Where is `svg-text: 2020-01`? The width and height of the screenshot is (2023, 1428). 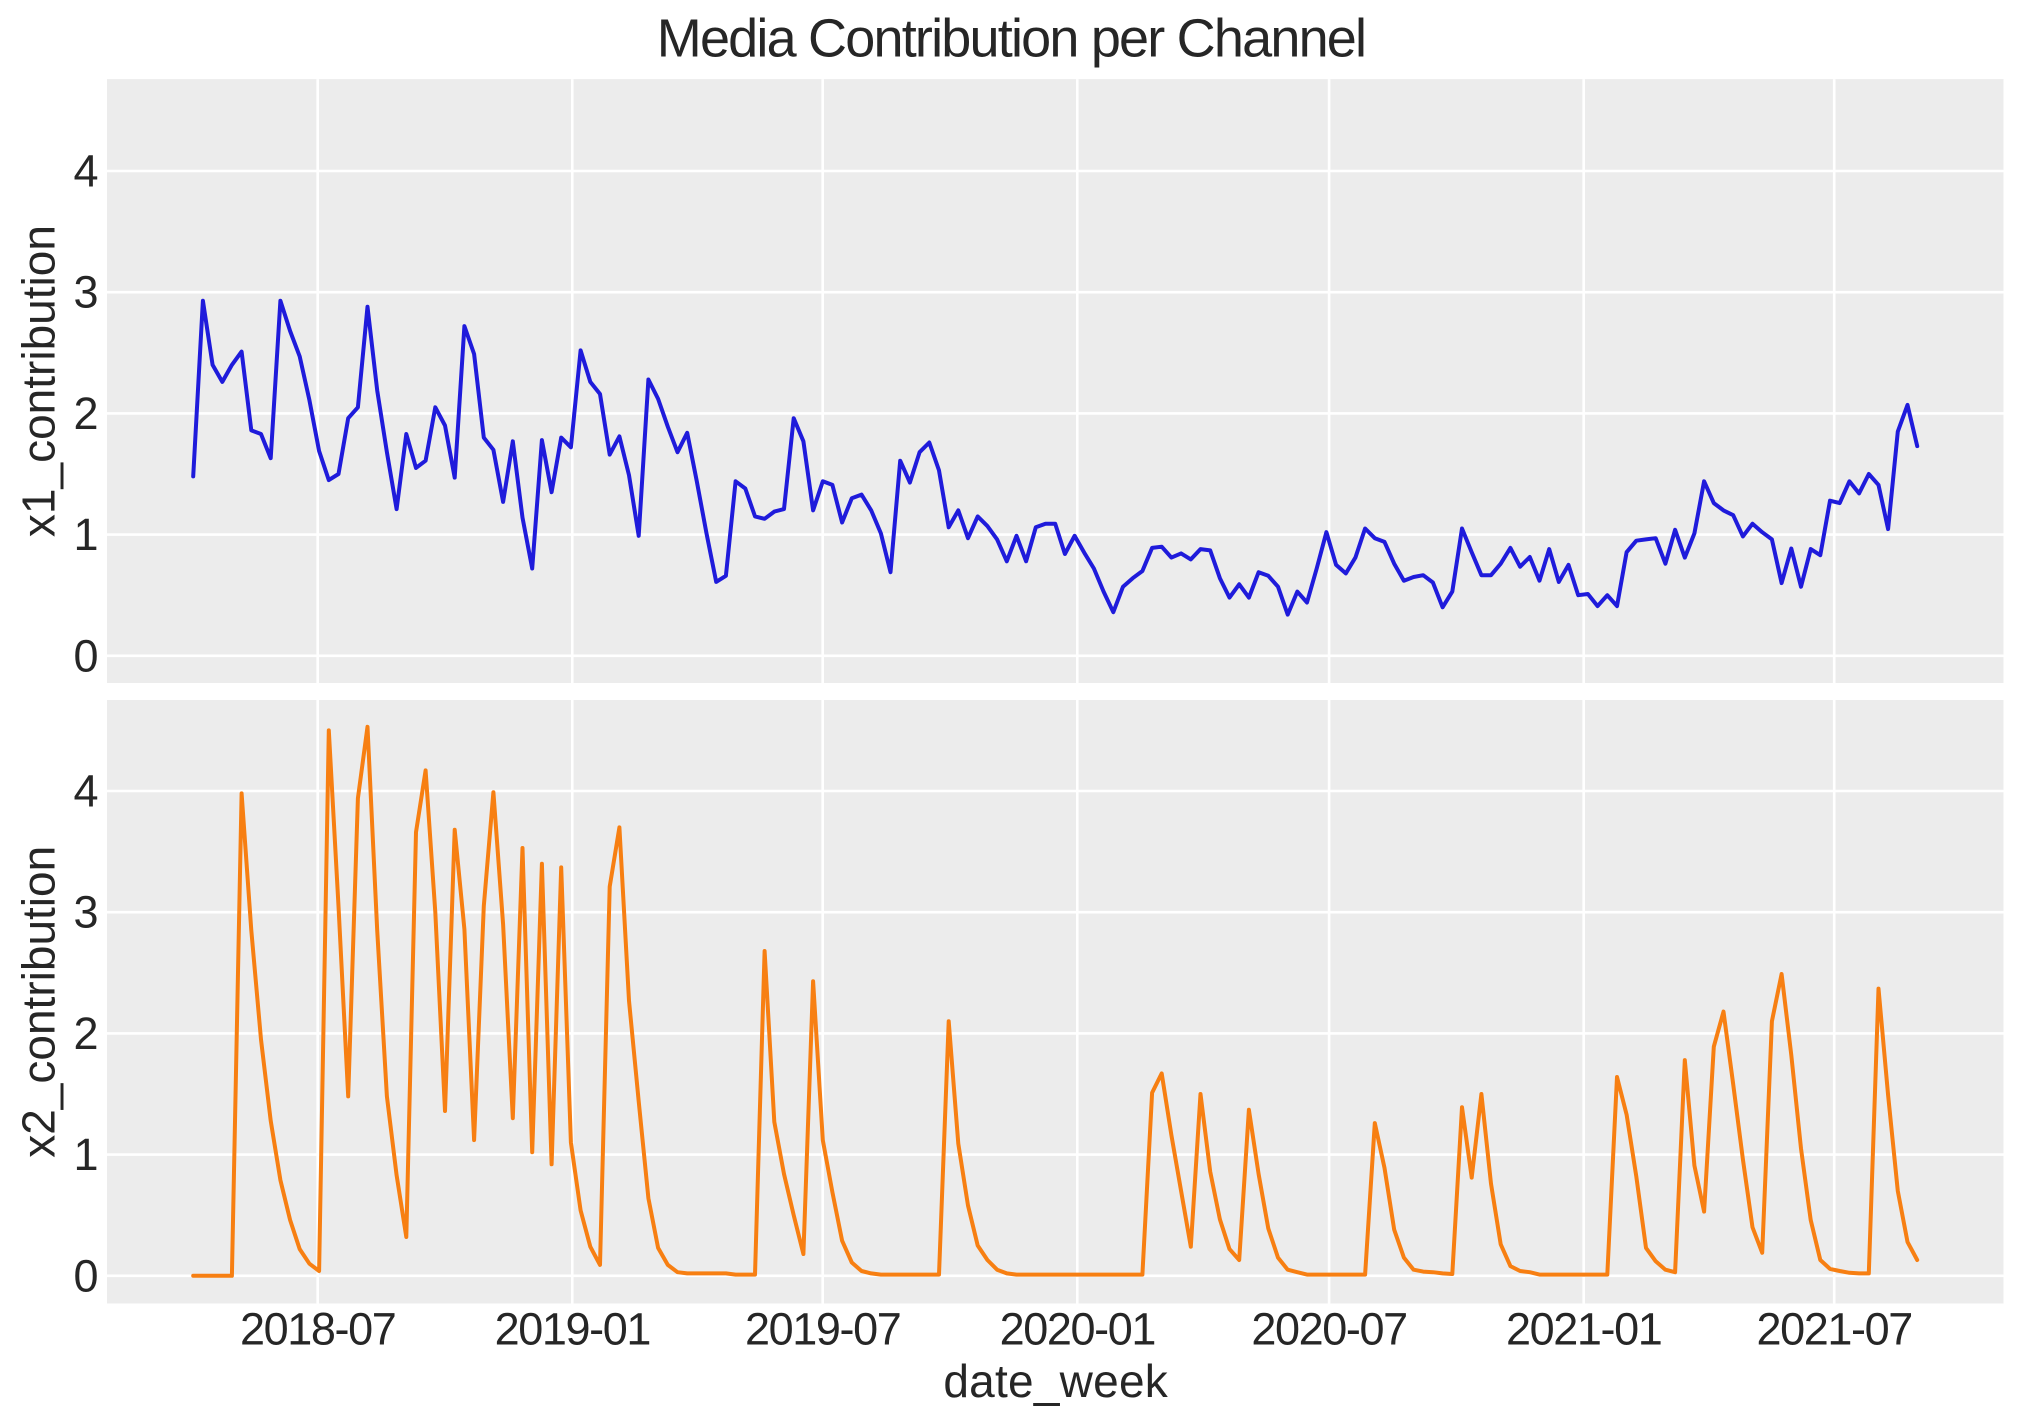 svg-text: 2020-01 is located at coordinates (1077, 1328).